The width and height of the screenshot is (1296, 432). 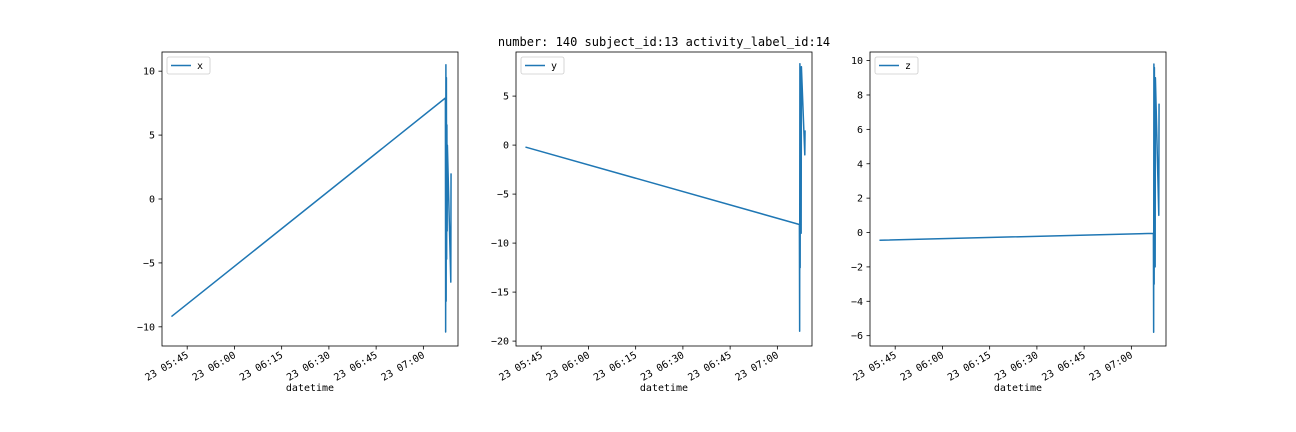 I want to click on y-tick-label: 6, so click(x=860, y=130).